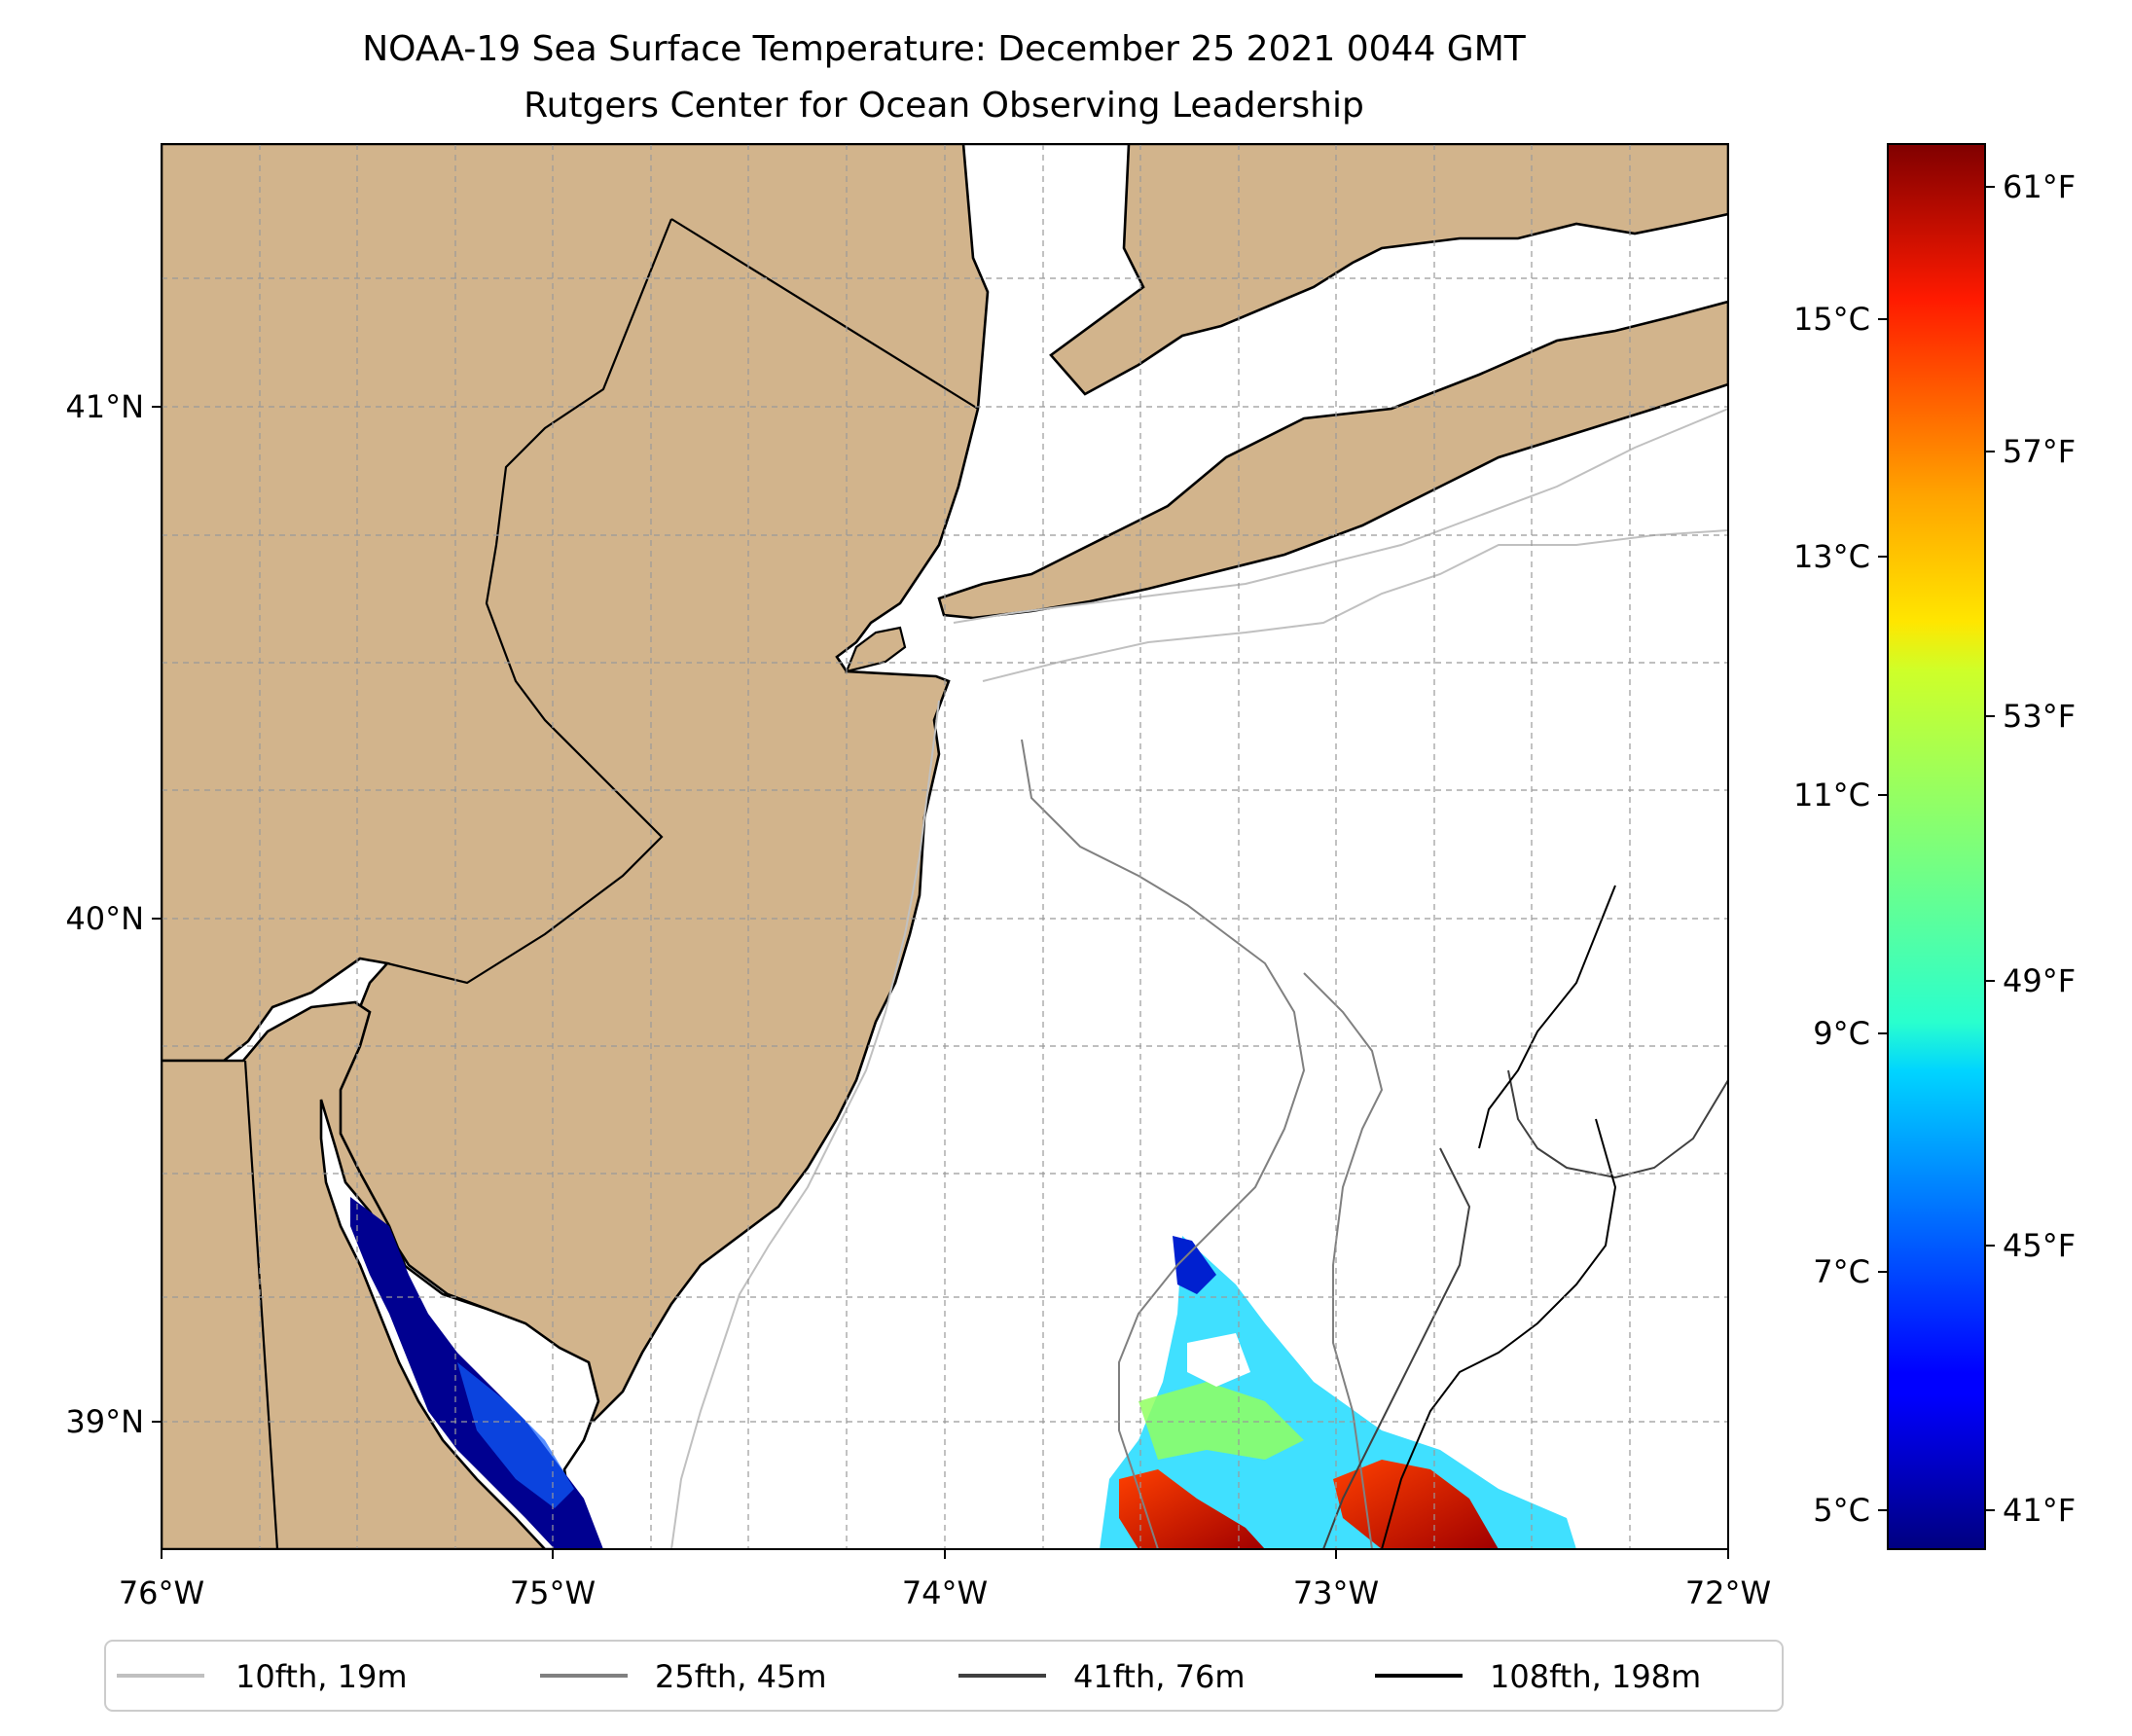 The width and height of the screenshot is (2132, 1736). What do you see at coordinates (1221, 1421) in the screenshot?
I see `sst-patch-offshore-green` at bounding box center [1221, 1421].